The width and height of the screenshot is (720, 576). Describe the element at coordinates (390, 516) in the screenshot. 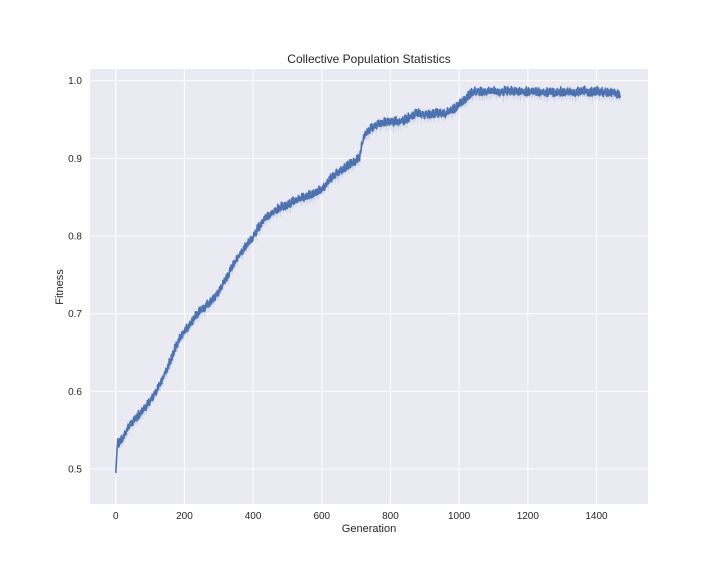

I see `x-tick-label: 800` at that location.